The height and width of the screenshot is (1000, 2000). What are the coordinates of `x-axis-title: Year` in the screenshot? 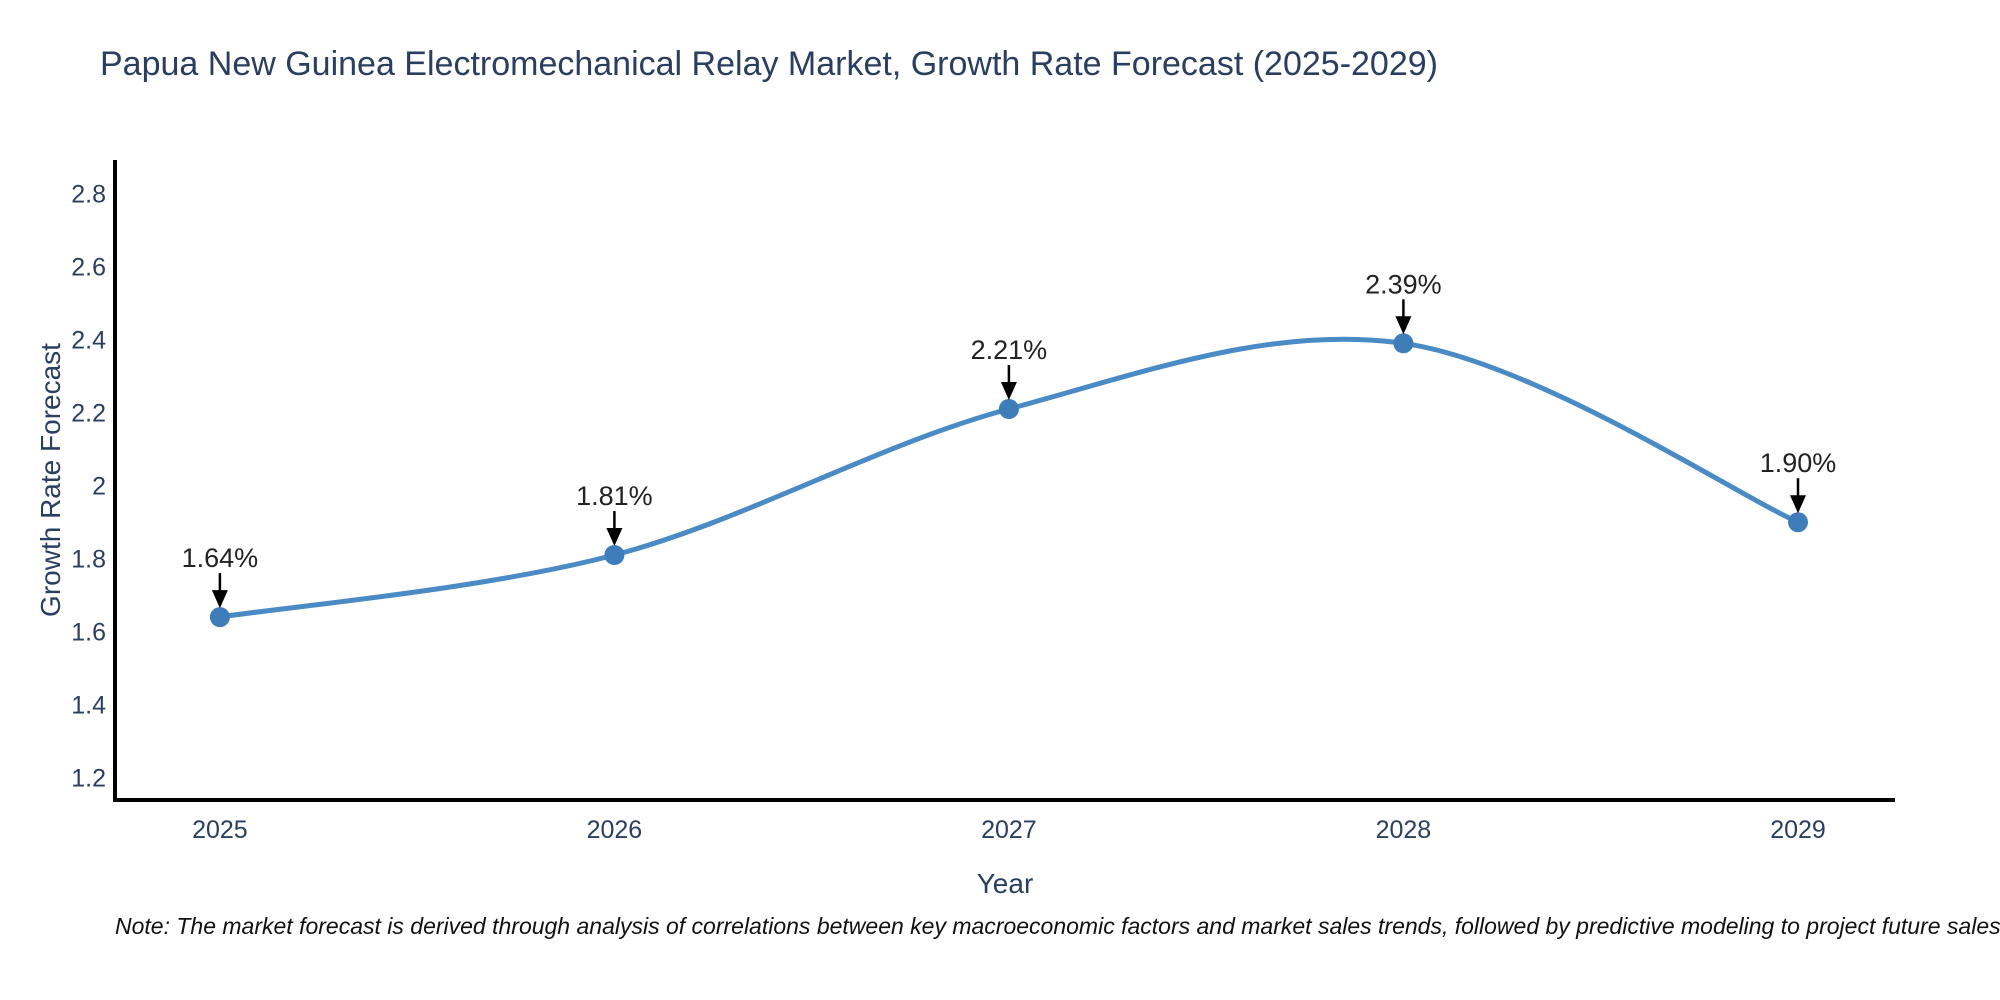 It's located at (1005, 883).